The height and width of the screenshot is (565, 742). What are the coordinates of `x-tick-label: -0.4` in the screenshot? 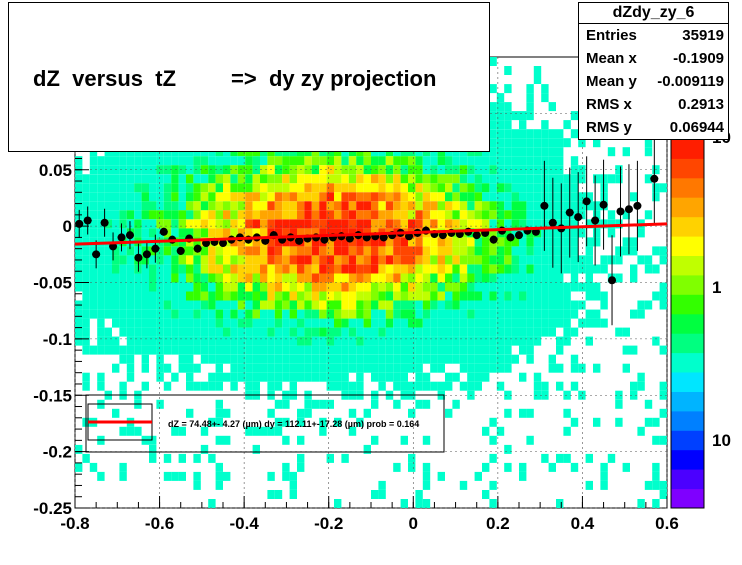 It's located at (244, 523).